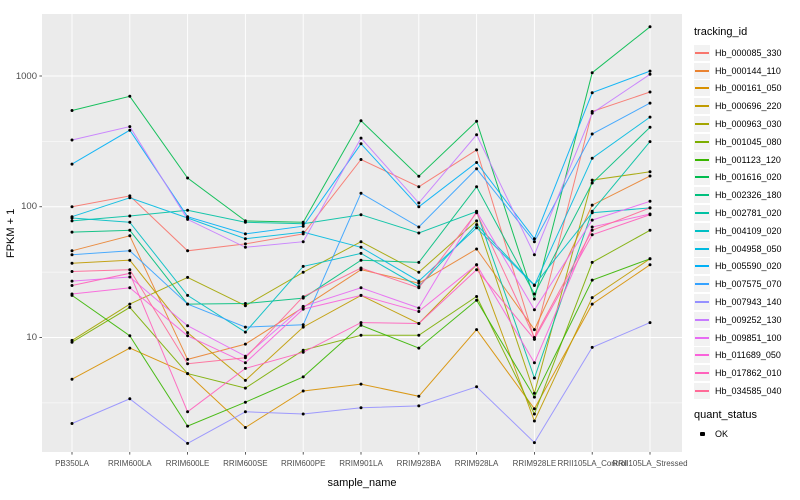 This screenshot has height=500, width=800. Describe the element at coordinates (748, 70) in the screenshot. I see `legend-entry-label: Hb_000144_110` at that location.